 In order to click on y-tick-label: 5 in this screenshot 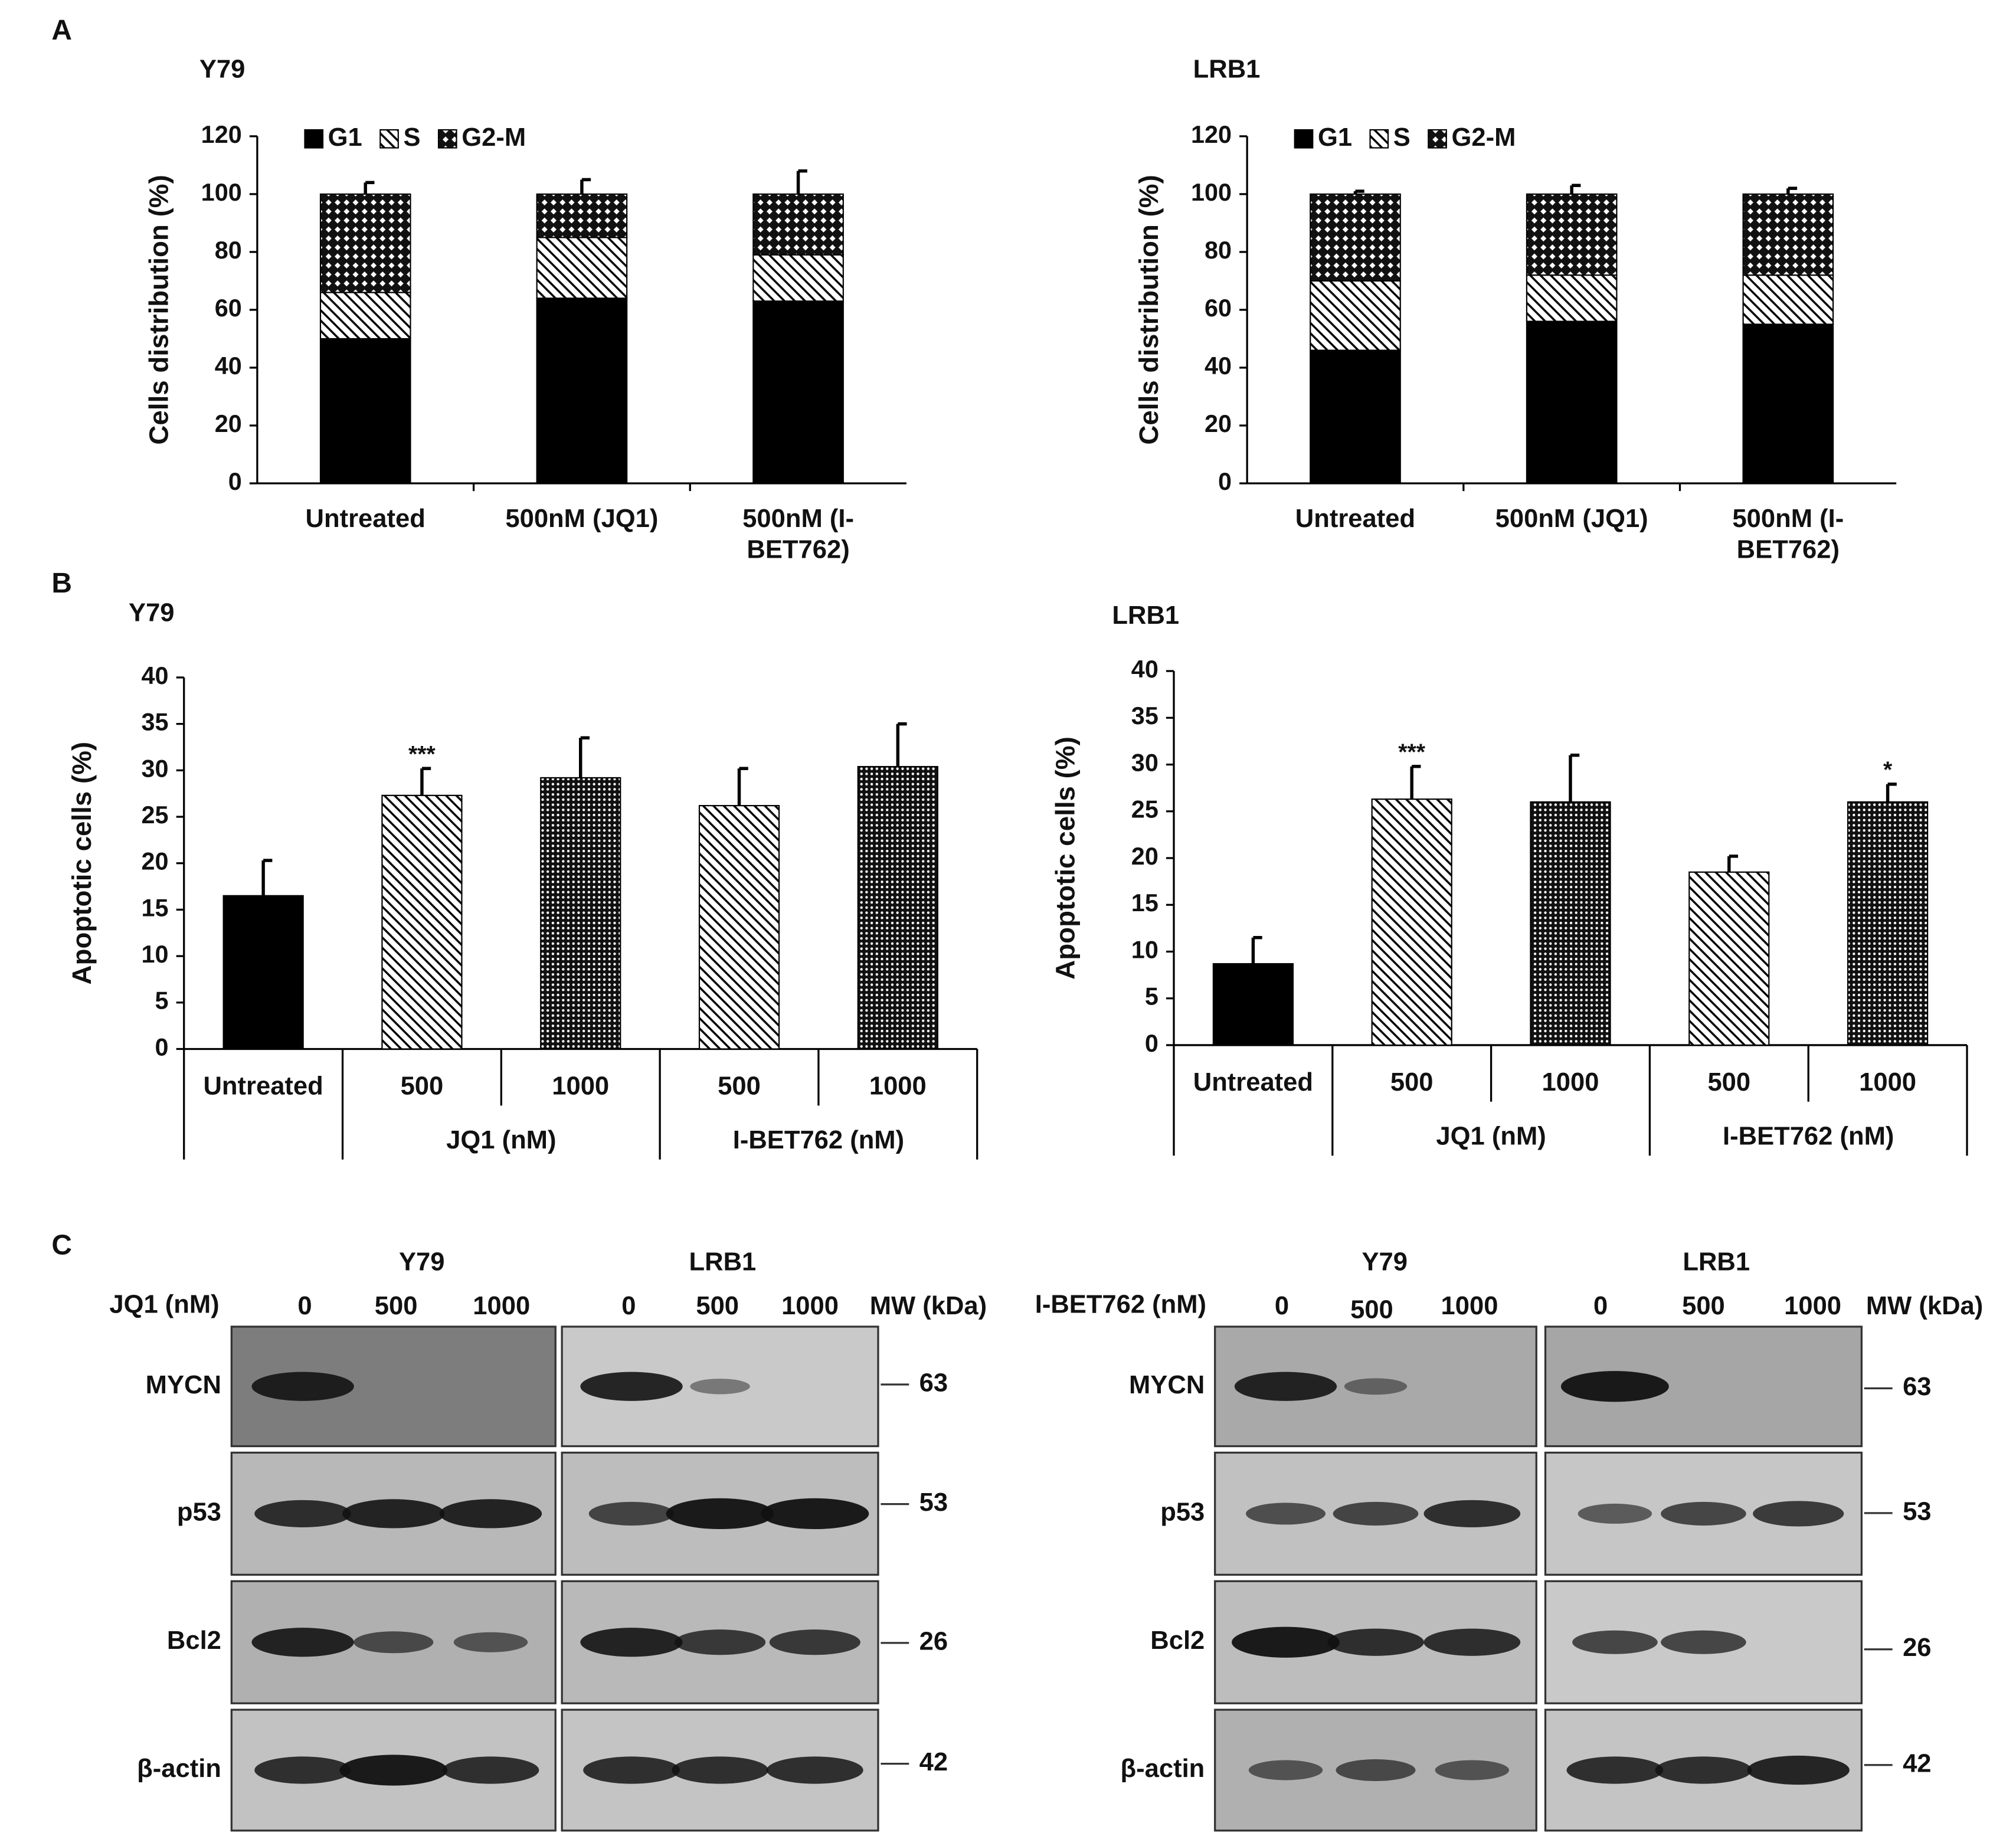, I will do `click(1151, 996)`.